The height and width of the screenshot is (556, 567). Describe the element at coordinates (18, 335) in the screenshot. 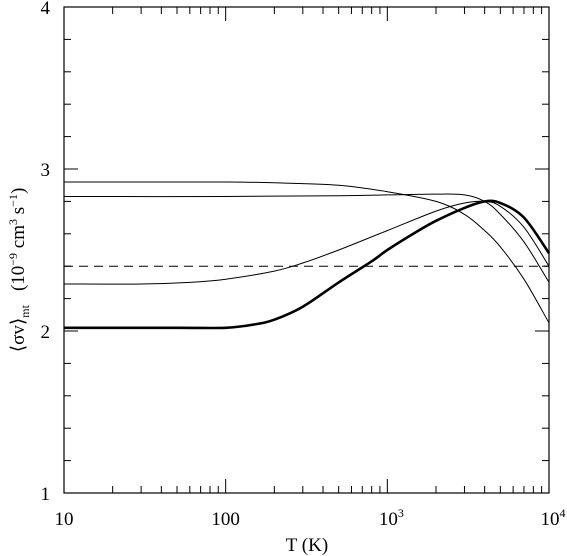

I see `y-axis-label-main: ⟨σv⟩` at that location.